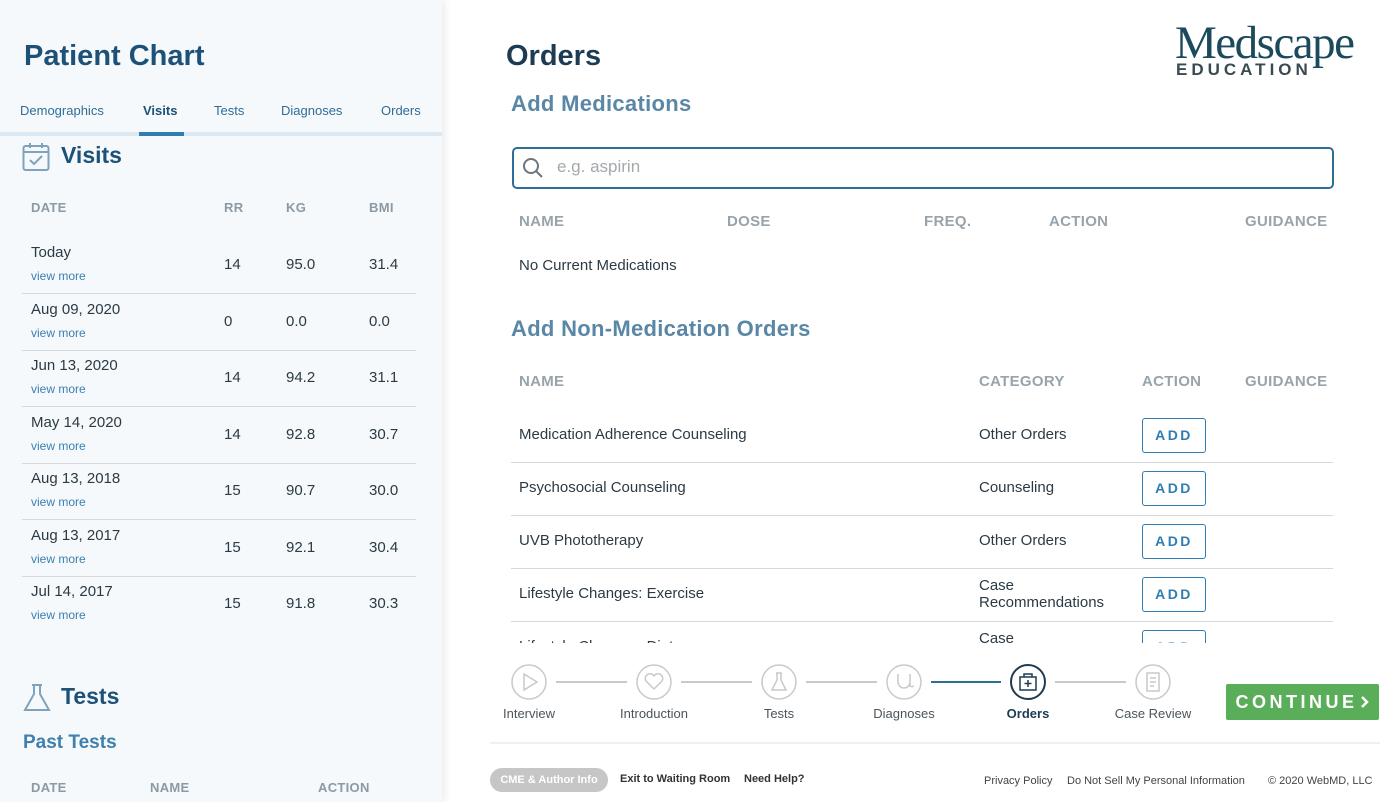  I want to click on visit-date: Aug 09, 2020, so click(76, 309).